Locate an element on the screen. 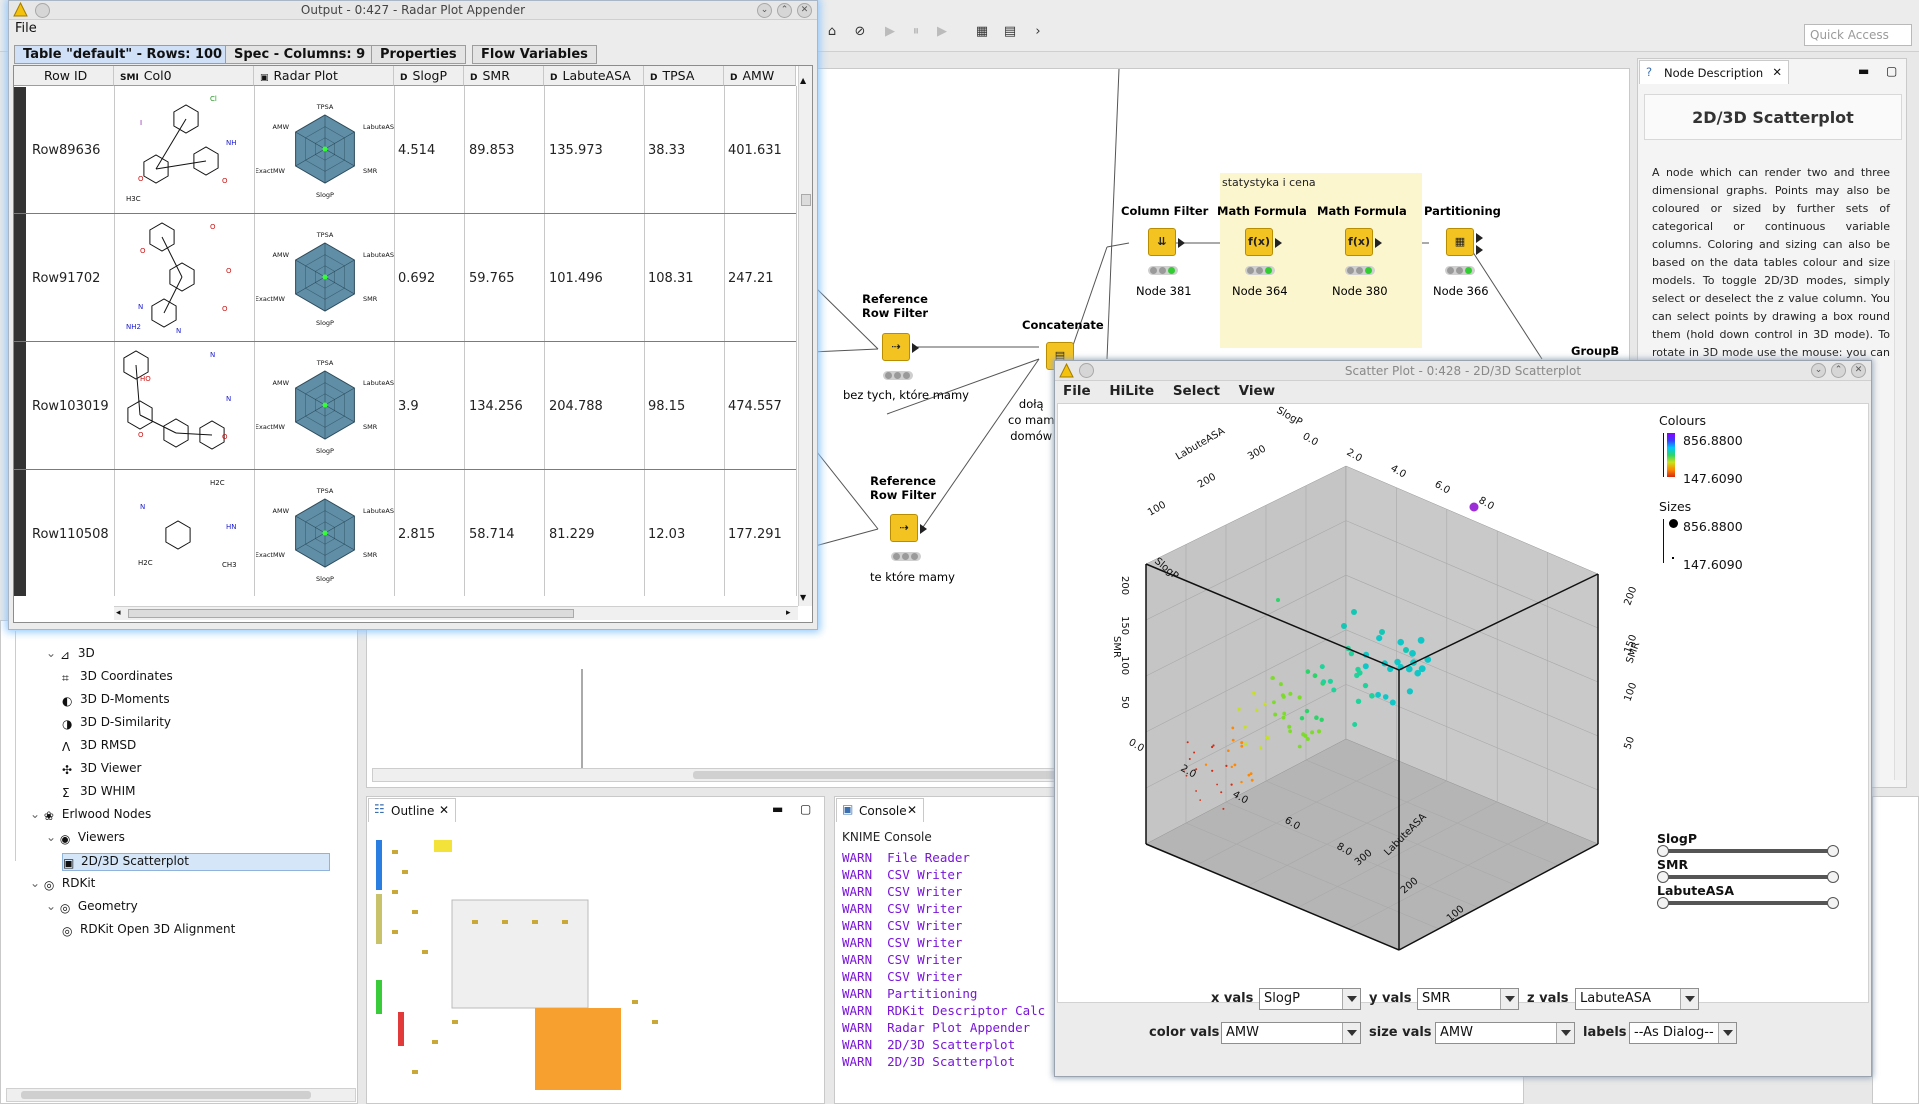 The width and height of the screenshot is (1919, 1104). column-header-amw: D AMW is located at coordinates (760, 76).